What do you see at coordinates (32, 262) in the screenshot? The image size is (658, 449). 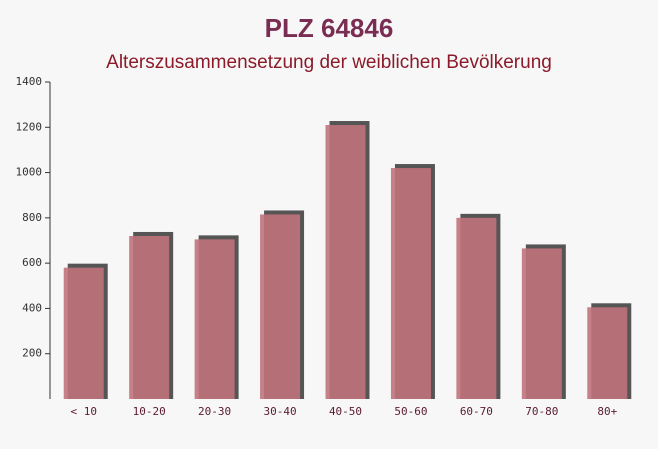 I see `y-tick-label: 600` at bounding box center [32, 262].